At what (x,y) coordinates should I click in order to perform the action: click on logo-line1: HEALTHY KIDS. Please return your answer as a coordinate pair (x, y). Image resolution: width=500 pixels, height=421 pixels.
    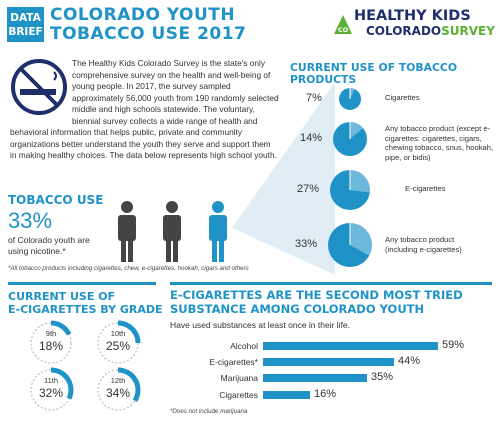
    Looking at the image, I should click on (412, 16).